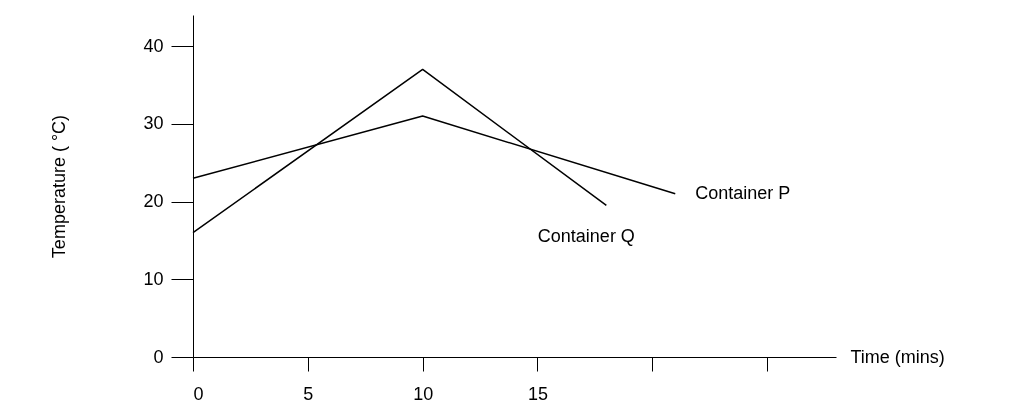  Describe the element at coordinates (743, 192) in the screenshot. I see `series-label: Container P` at that location.